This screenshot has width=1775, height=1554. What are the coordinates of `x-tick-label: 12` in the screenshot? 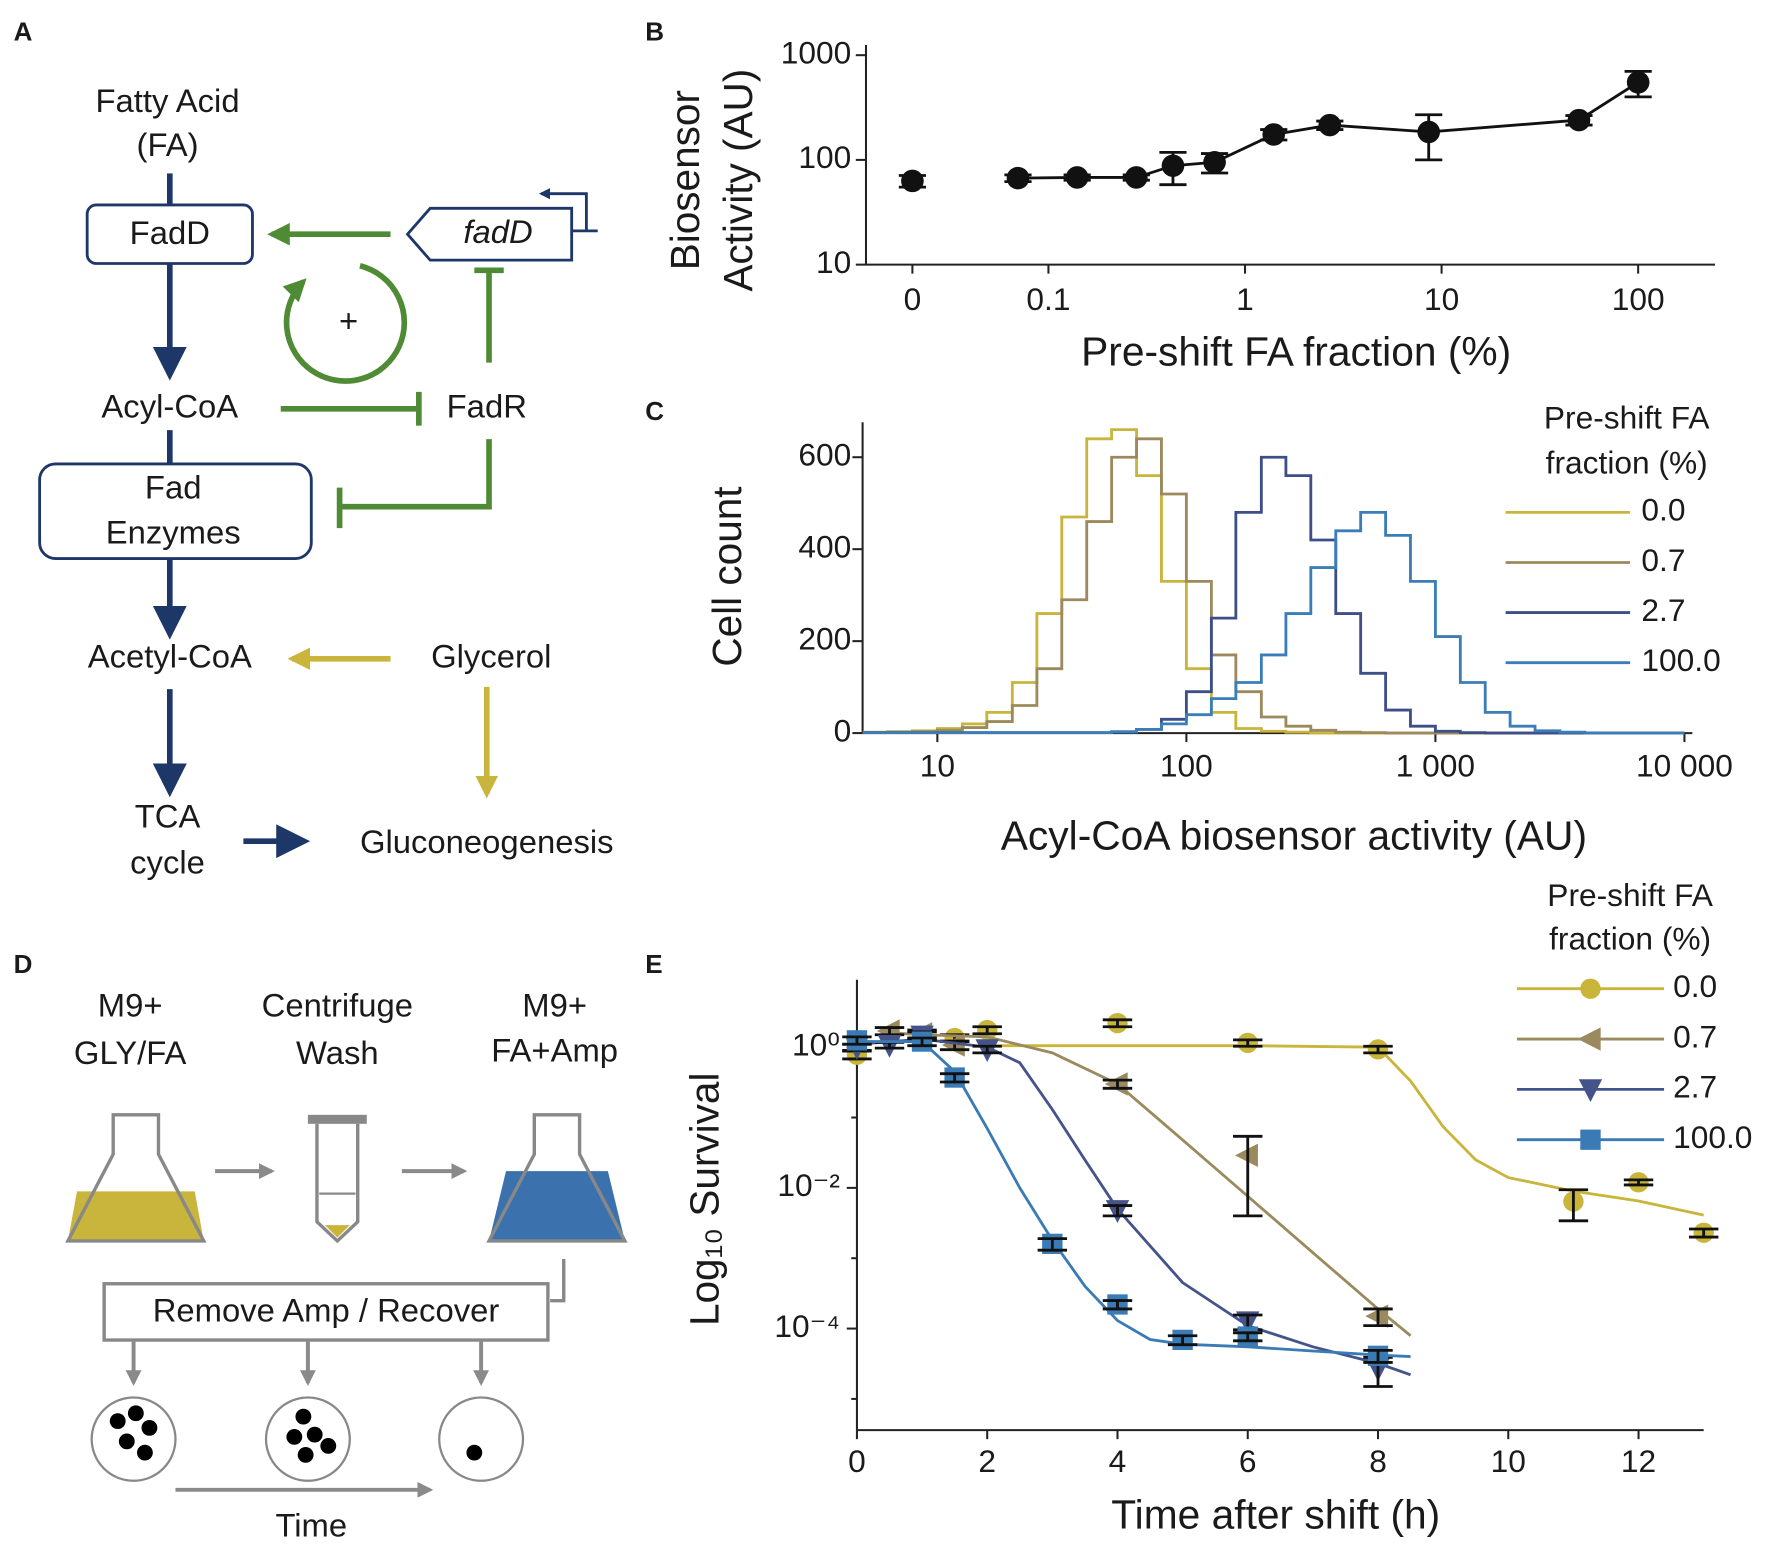 It's located at (1638, 1461).